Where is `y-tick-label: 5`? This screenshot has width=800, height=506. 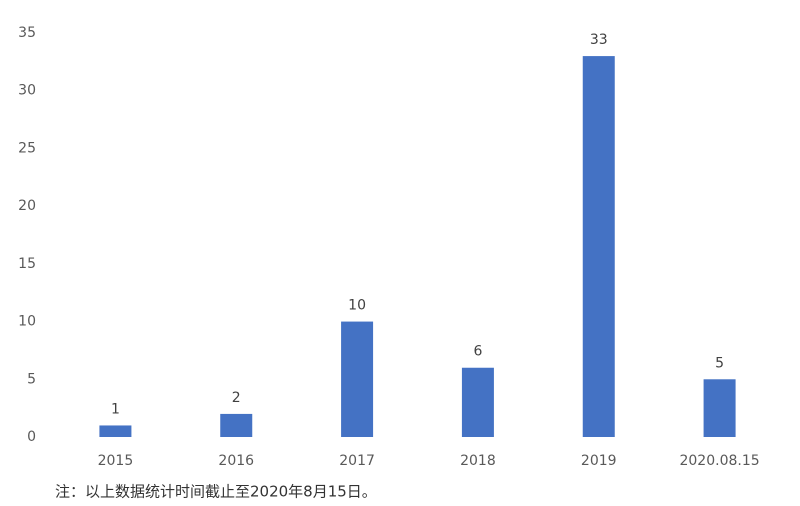
y-tick-label: 5 is located at coordinates (31, 379).